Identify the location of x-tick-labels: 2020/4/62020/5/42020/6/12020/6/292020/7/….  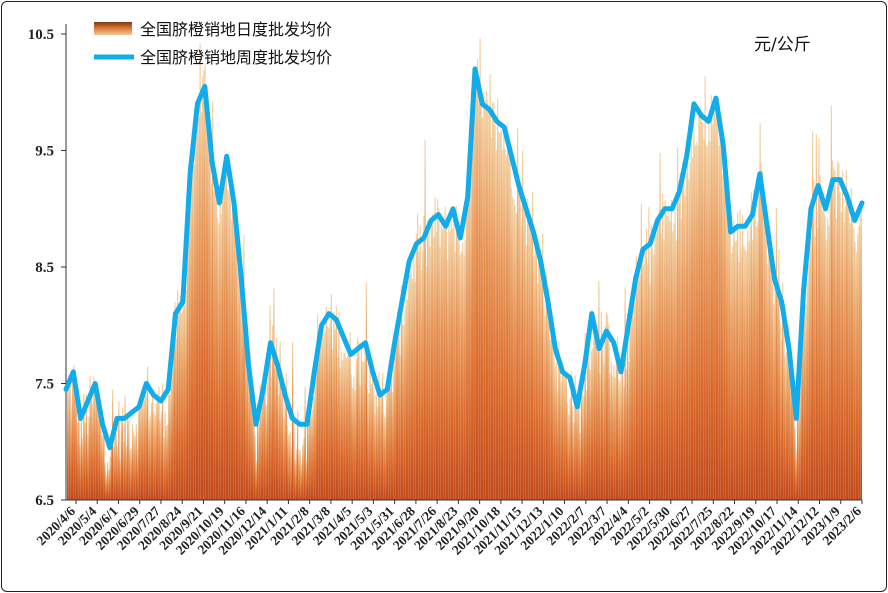
(449, 529).